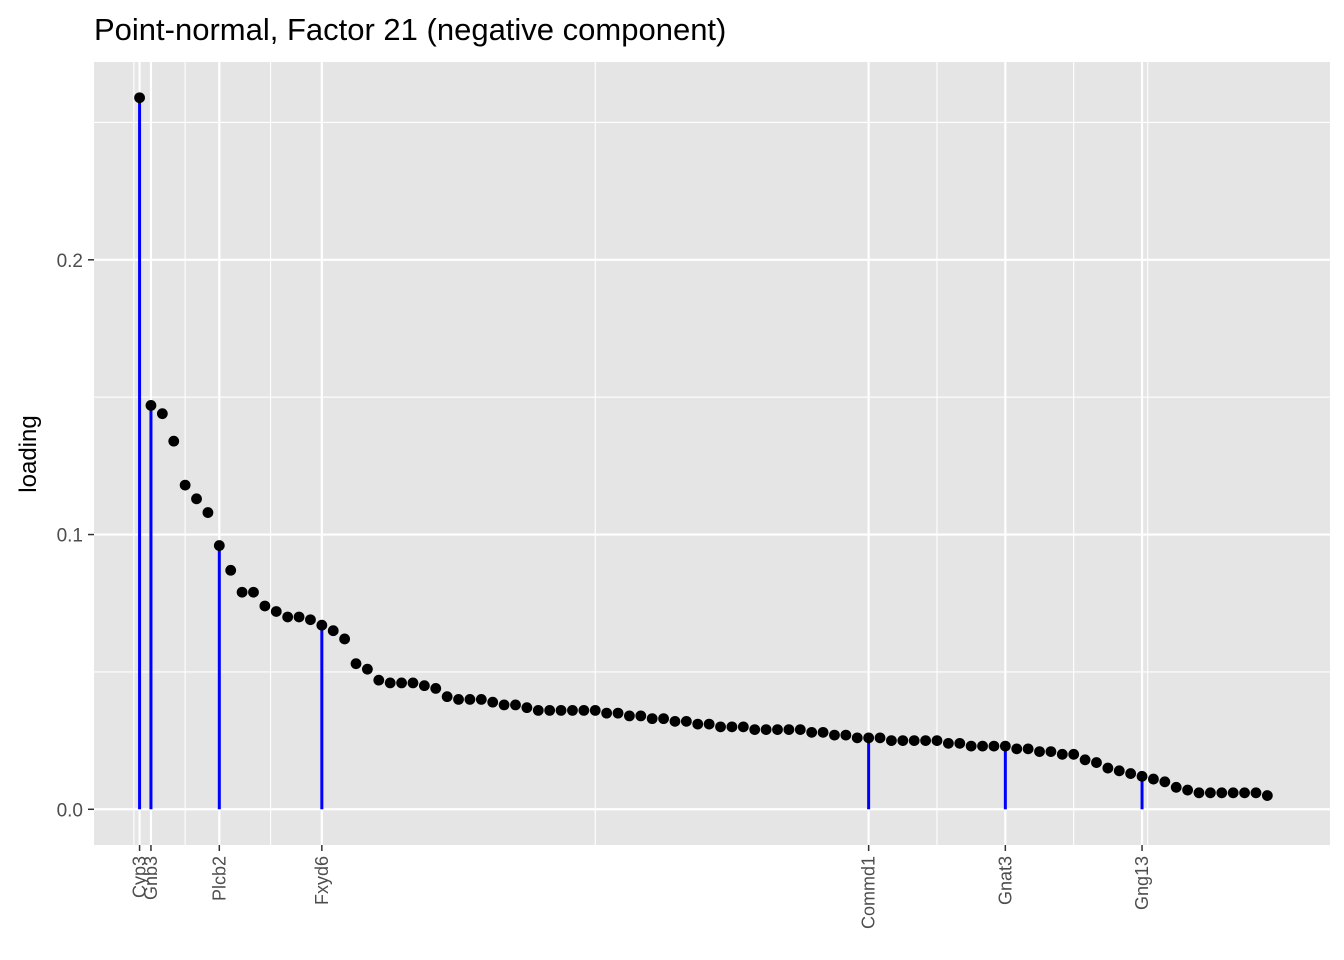  What do you see at coordinates (869, 892) in the screenshot?
I see `x-tick-label-commd1: Commd1` at bounding box center [869, 892].